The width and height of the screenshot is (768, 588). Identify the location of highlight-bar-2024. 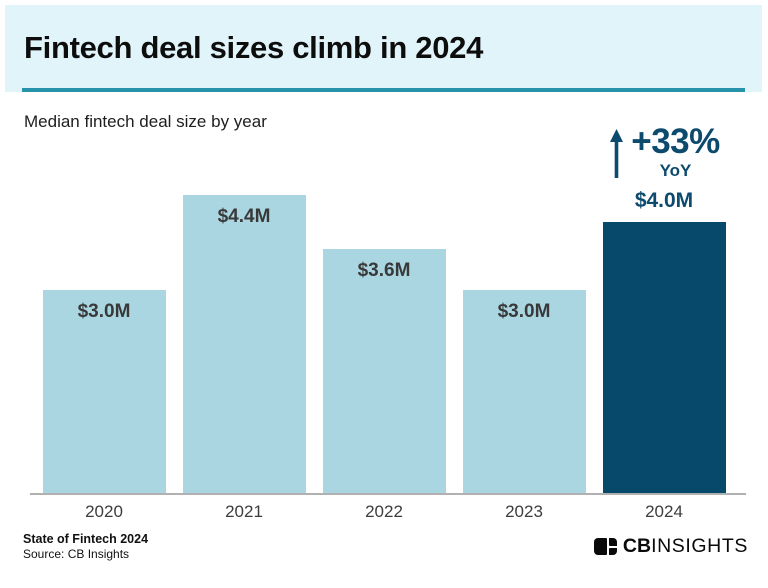
(664, 357).